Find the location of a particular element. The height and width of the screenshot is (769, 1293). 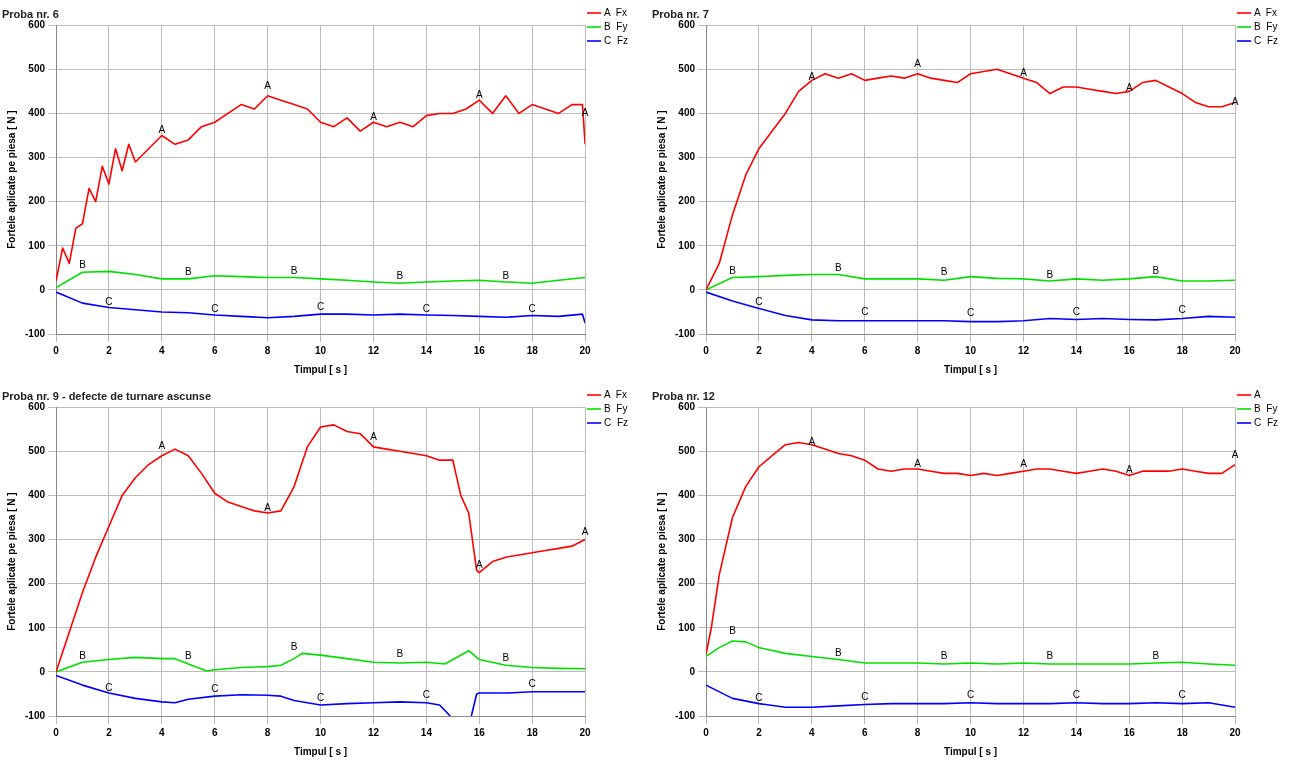

x-tick-label: 4 is located at coordinates (162, 350).